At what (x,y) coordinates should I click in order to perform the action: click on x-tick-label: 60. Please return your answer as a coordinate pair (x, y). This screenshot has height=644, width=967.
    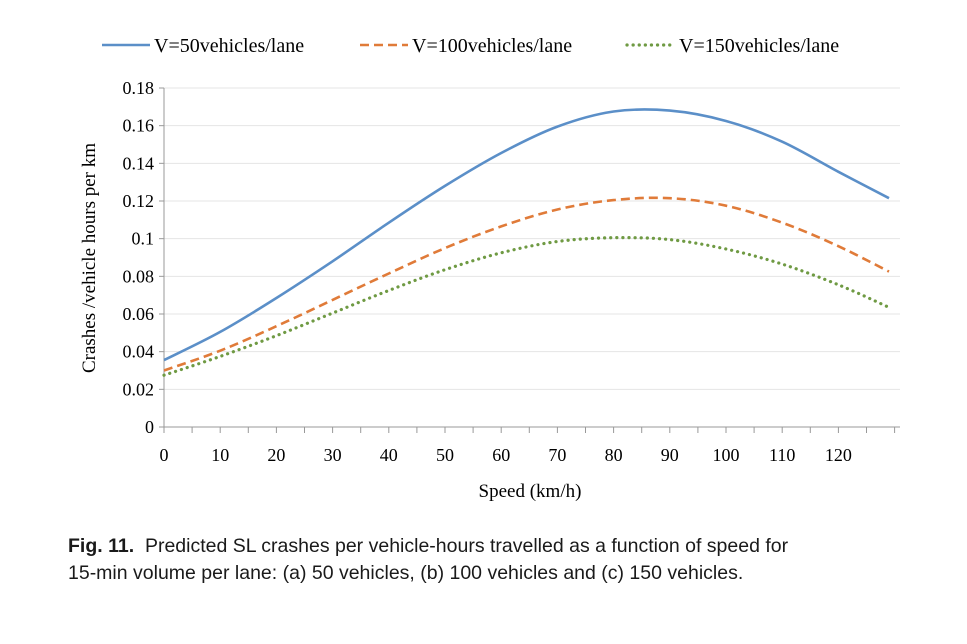
    Looking at the image, I should click on (501, 455).